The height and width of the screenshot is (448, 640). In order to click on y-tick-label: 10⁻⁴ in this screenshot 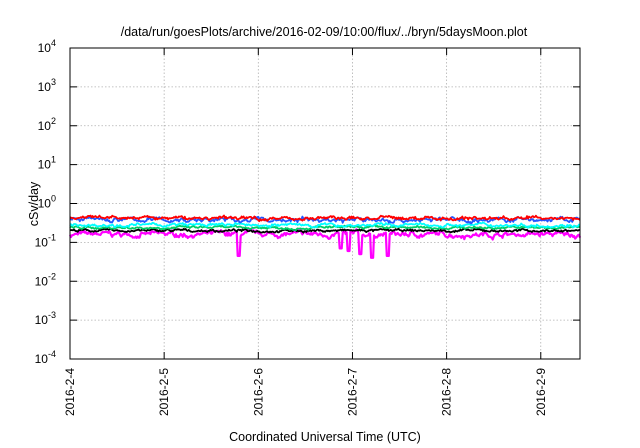, I will do `click(45, 357)`.